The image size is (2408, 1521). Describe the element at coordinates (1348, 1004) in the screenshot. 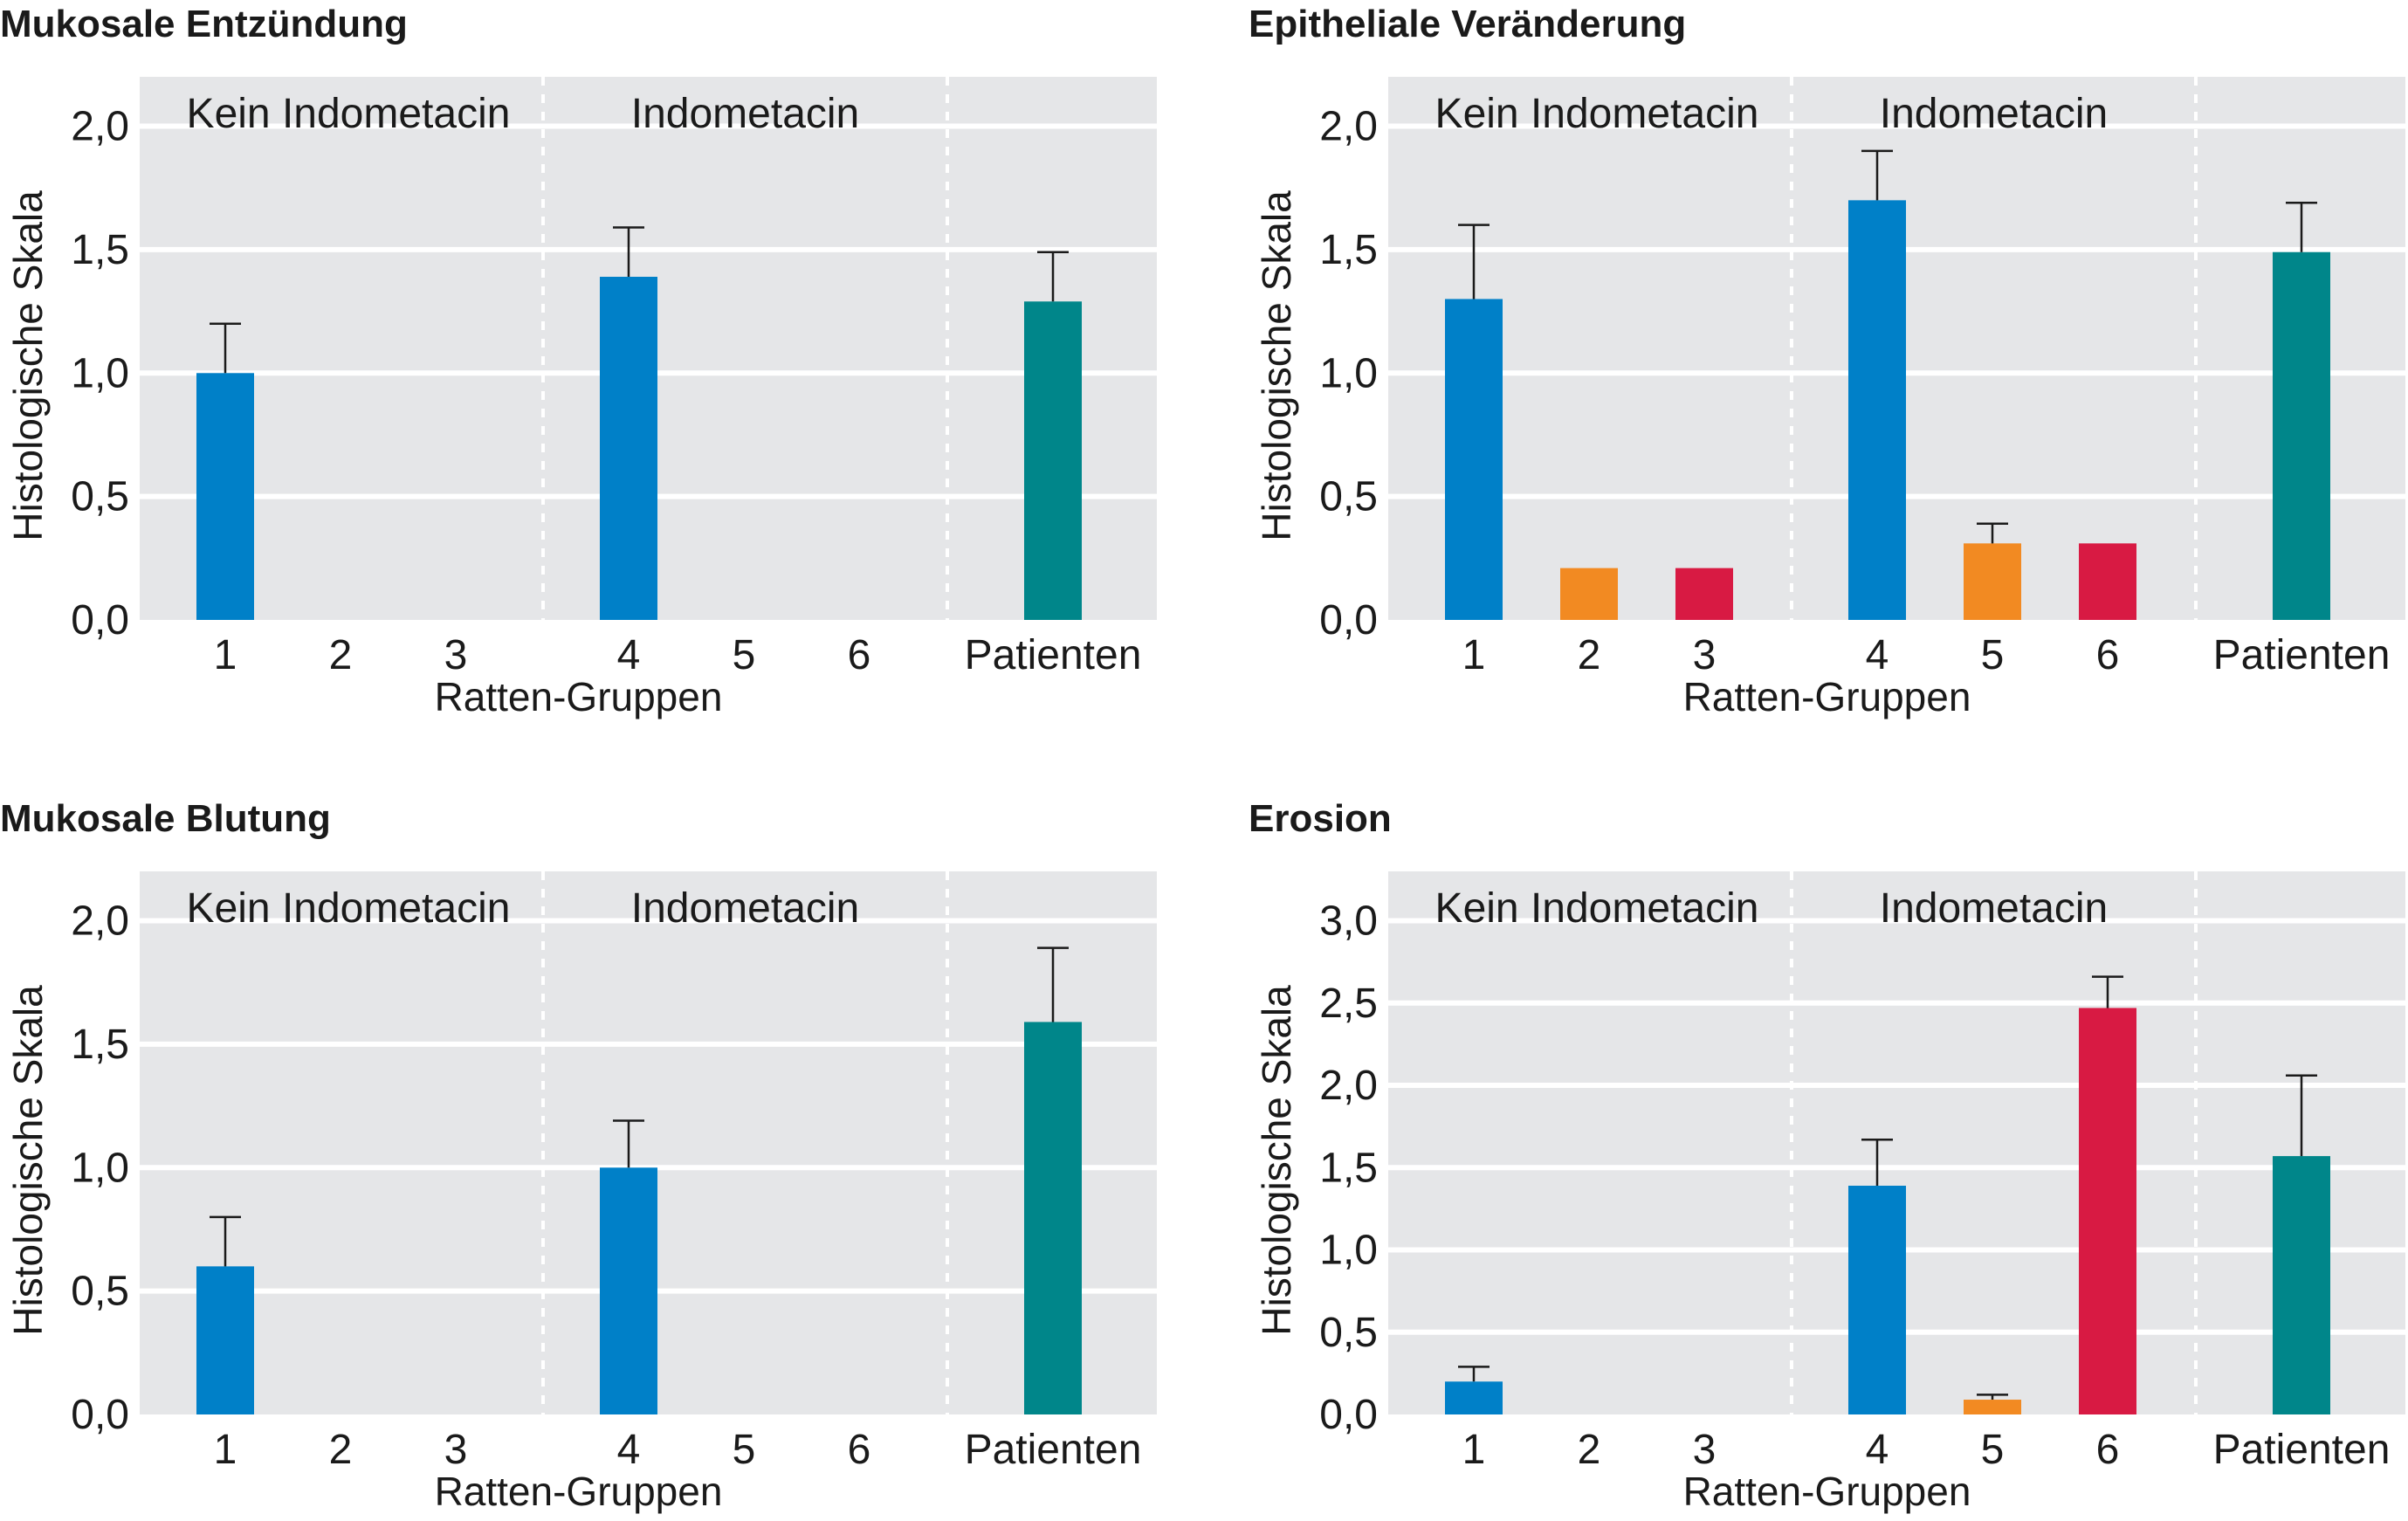

I see `y-tick-label: 2,5` at that location.